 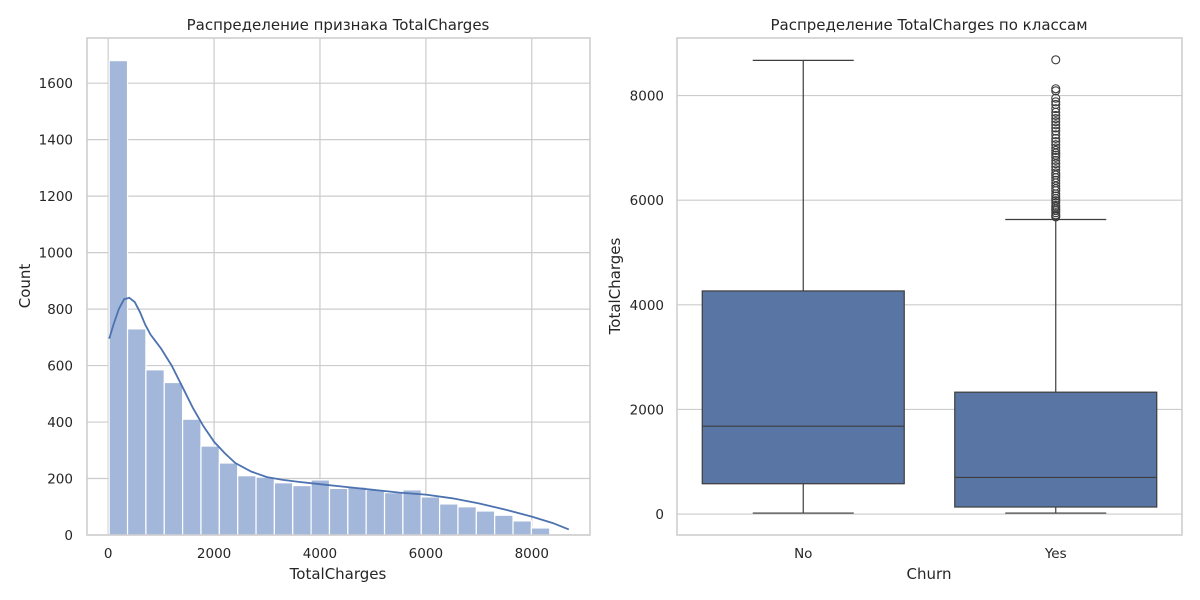 What do you see at coordinates (928, 25) in the screenshot?
I see `boxplot-title: Распределение TotalCharges по классам` at bounding box center [928, 25].